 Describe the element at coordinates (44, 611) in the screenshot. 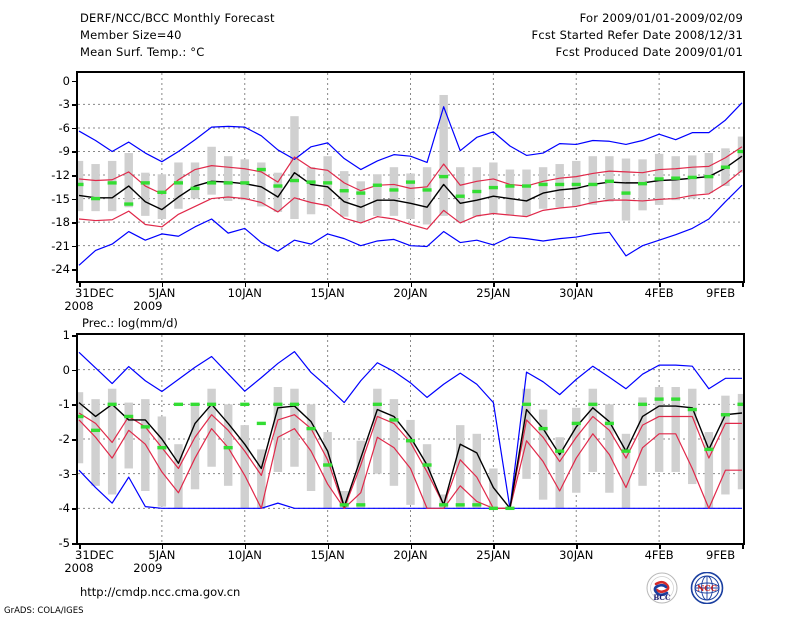

I see `grads-credit: GrADS: COLA/IGES` at that location.